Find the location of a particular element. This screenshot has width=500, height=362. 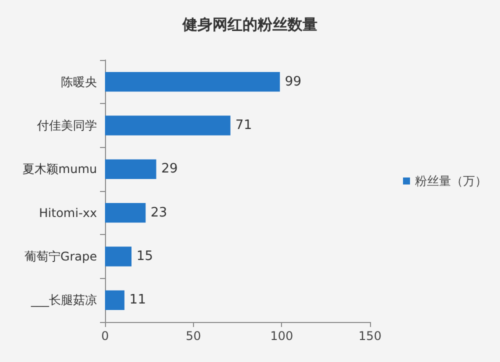

data-label: 29 is located at coordinates (169, 169).